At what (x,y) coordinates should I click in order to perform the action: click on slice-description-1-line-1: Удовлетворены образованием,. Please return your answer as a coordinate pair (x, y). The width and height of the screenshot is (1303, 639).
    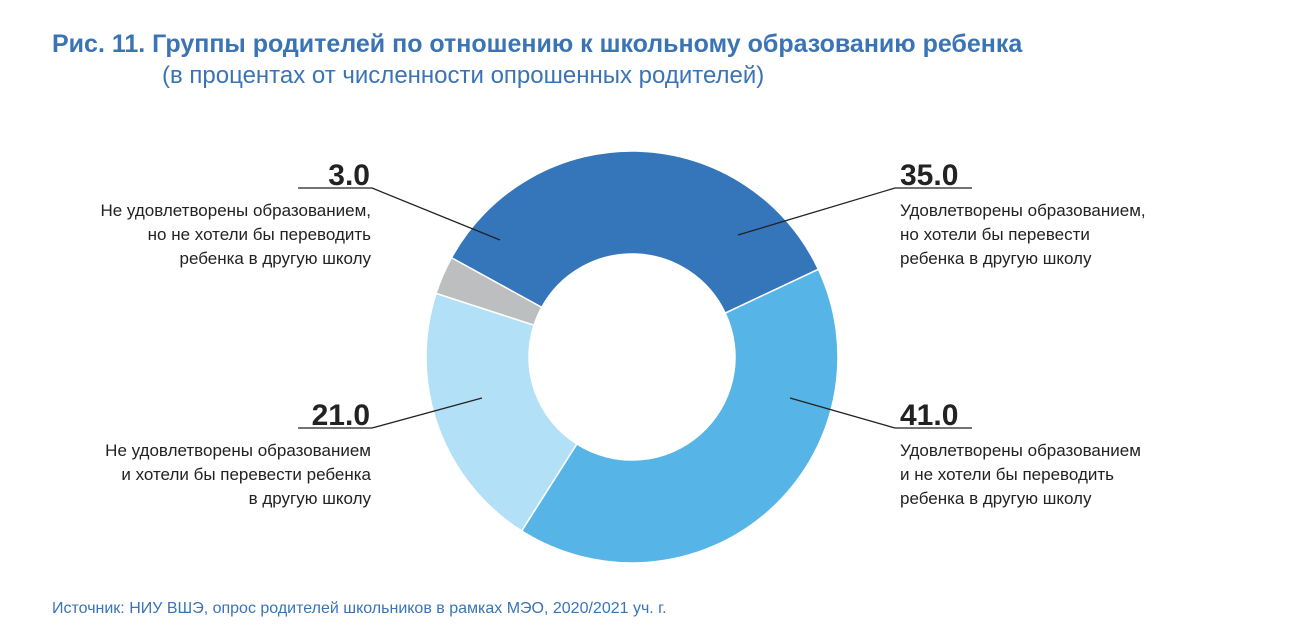
    Looking at the image, I should click on (1023, 210).